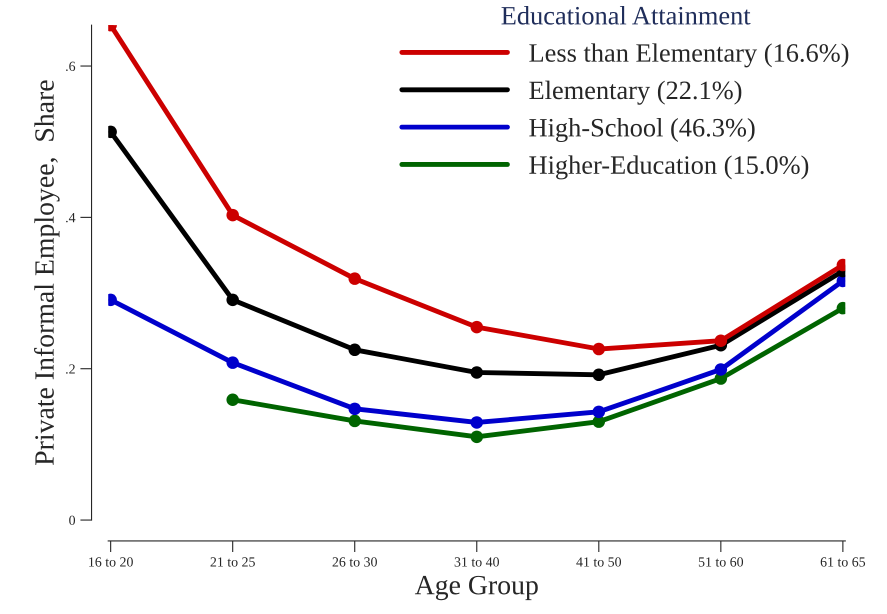 This screenshot has width=887, height=614. I want to click on y-tick-label: .6, so click(71, 67).